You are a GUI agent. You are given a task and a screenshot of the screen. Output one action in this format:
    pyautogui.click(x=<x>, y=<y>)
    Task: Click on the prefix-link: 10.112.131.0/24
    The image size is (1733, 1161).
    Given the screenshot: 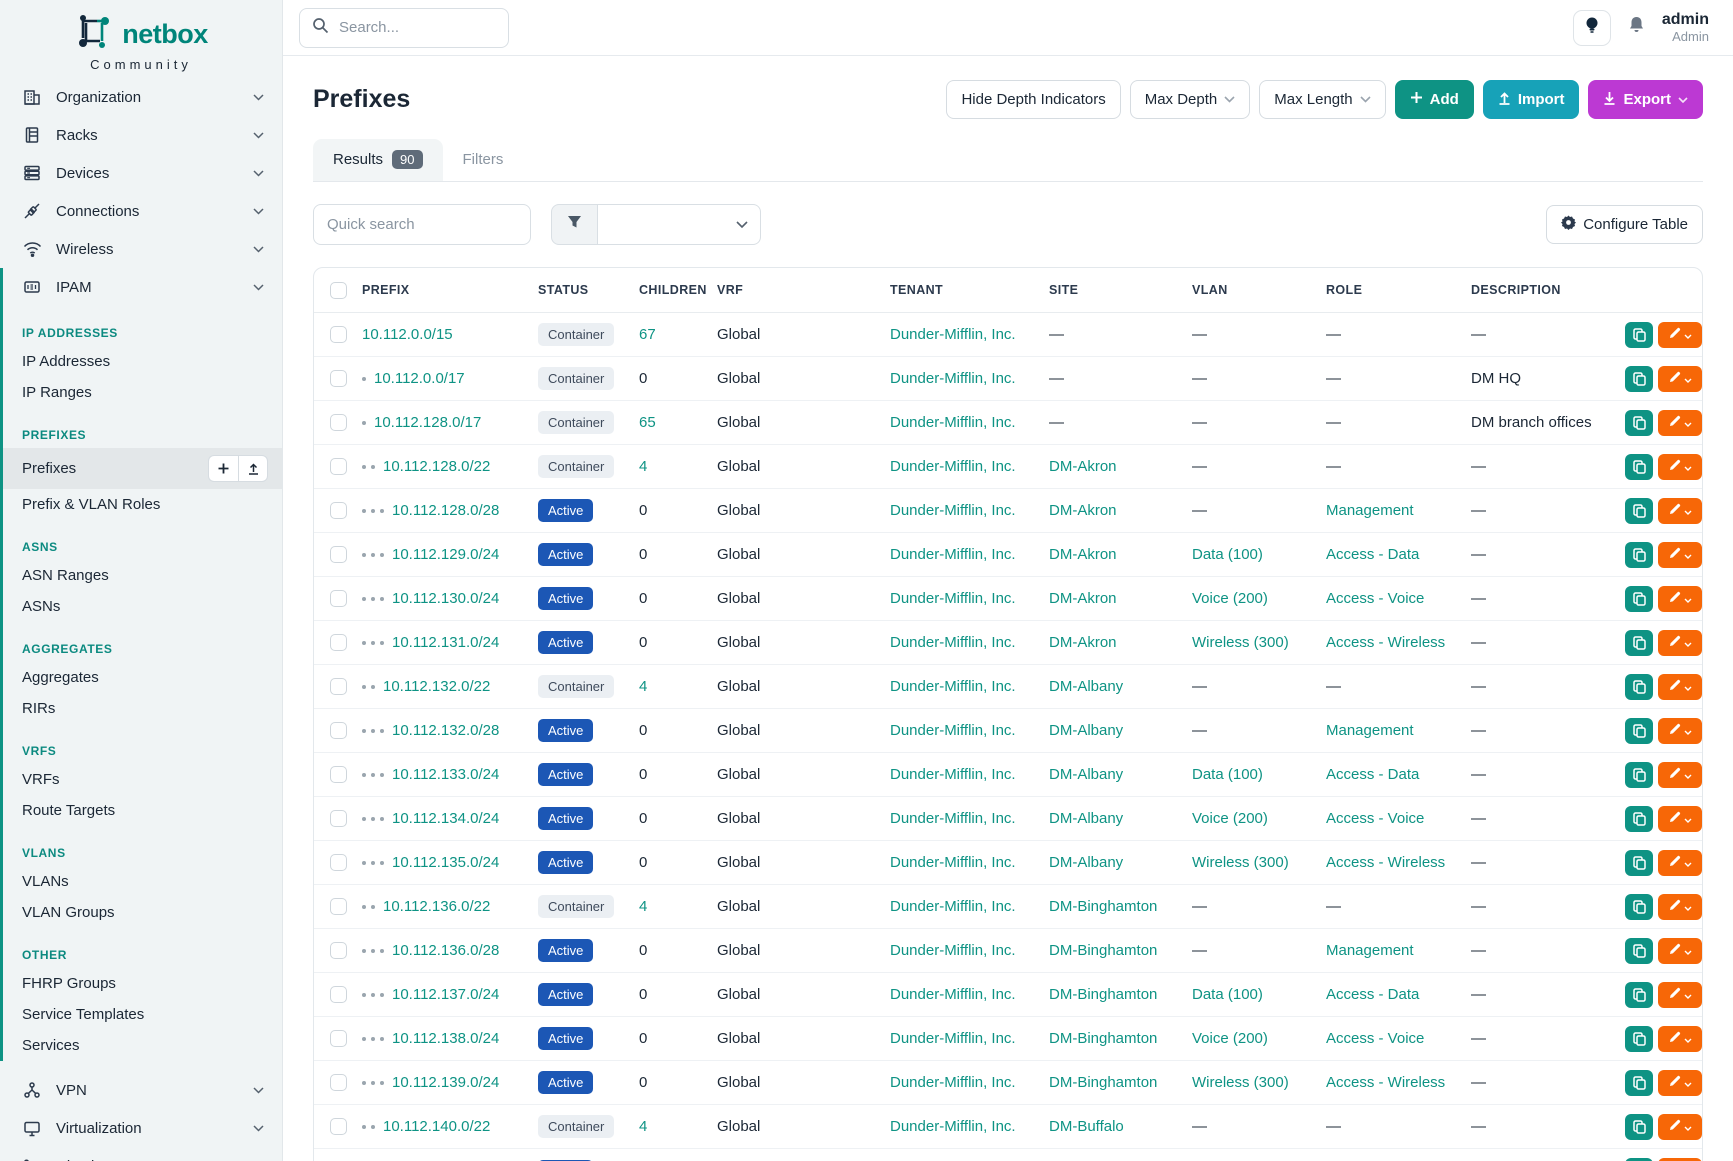 What is the action you would take?
    pyautogui.click(x=446, y=642)
    